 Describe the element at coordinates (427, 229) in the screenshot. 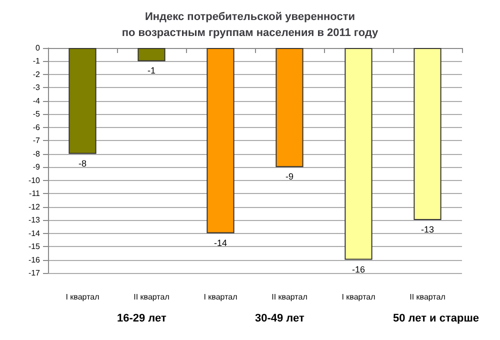

I see `data-label: -13` at that location.